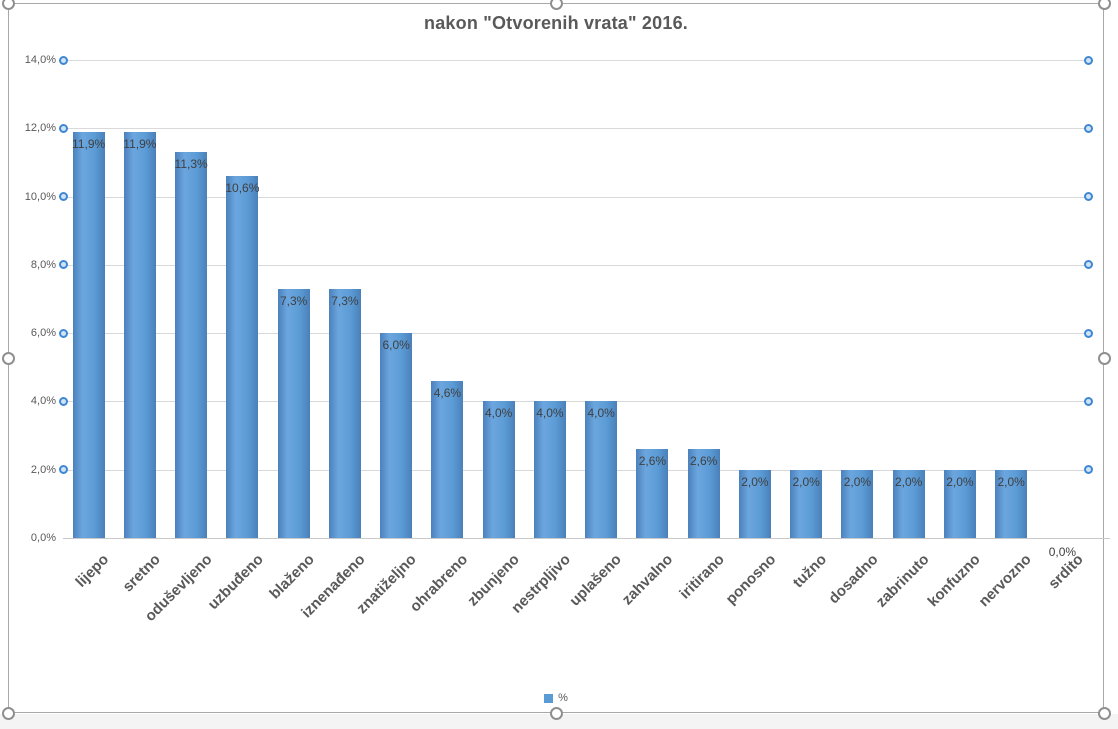 The image size is (1118, 729). I want to click on bar-data-label: 6,0%, so click(396, 345).